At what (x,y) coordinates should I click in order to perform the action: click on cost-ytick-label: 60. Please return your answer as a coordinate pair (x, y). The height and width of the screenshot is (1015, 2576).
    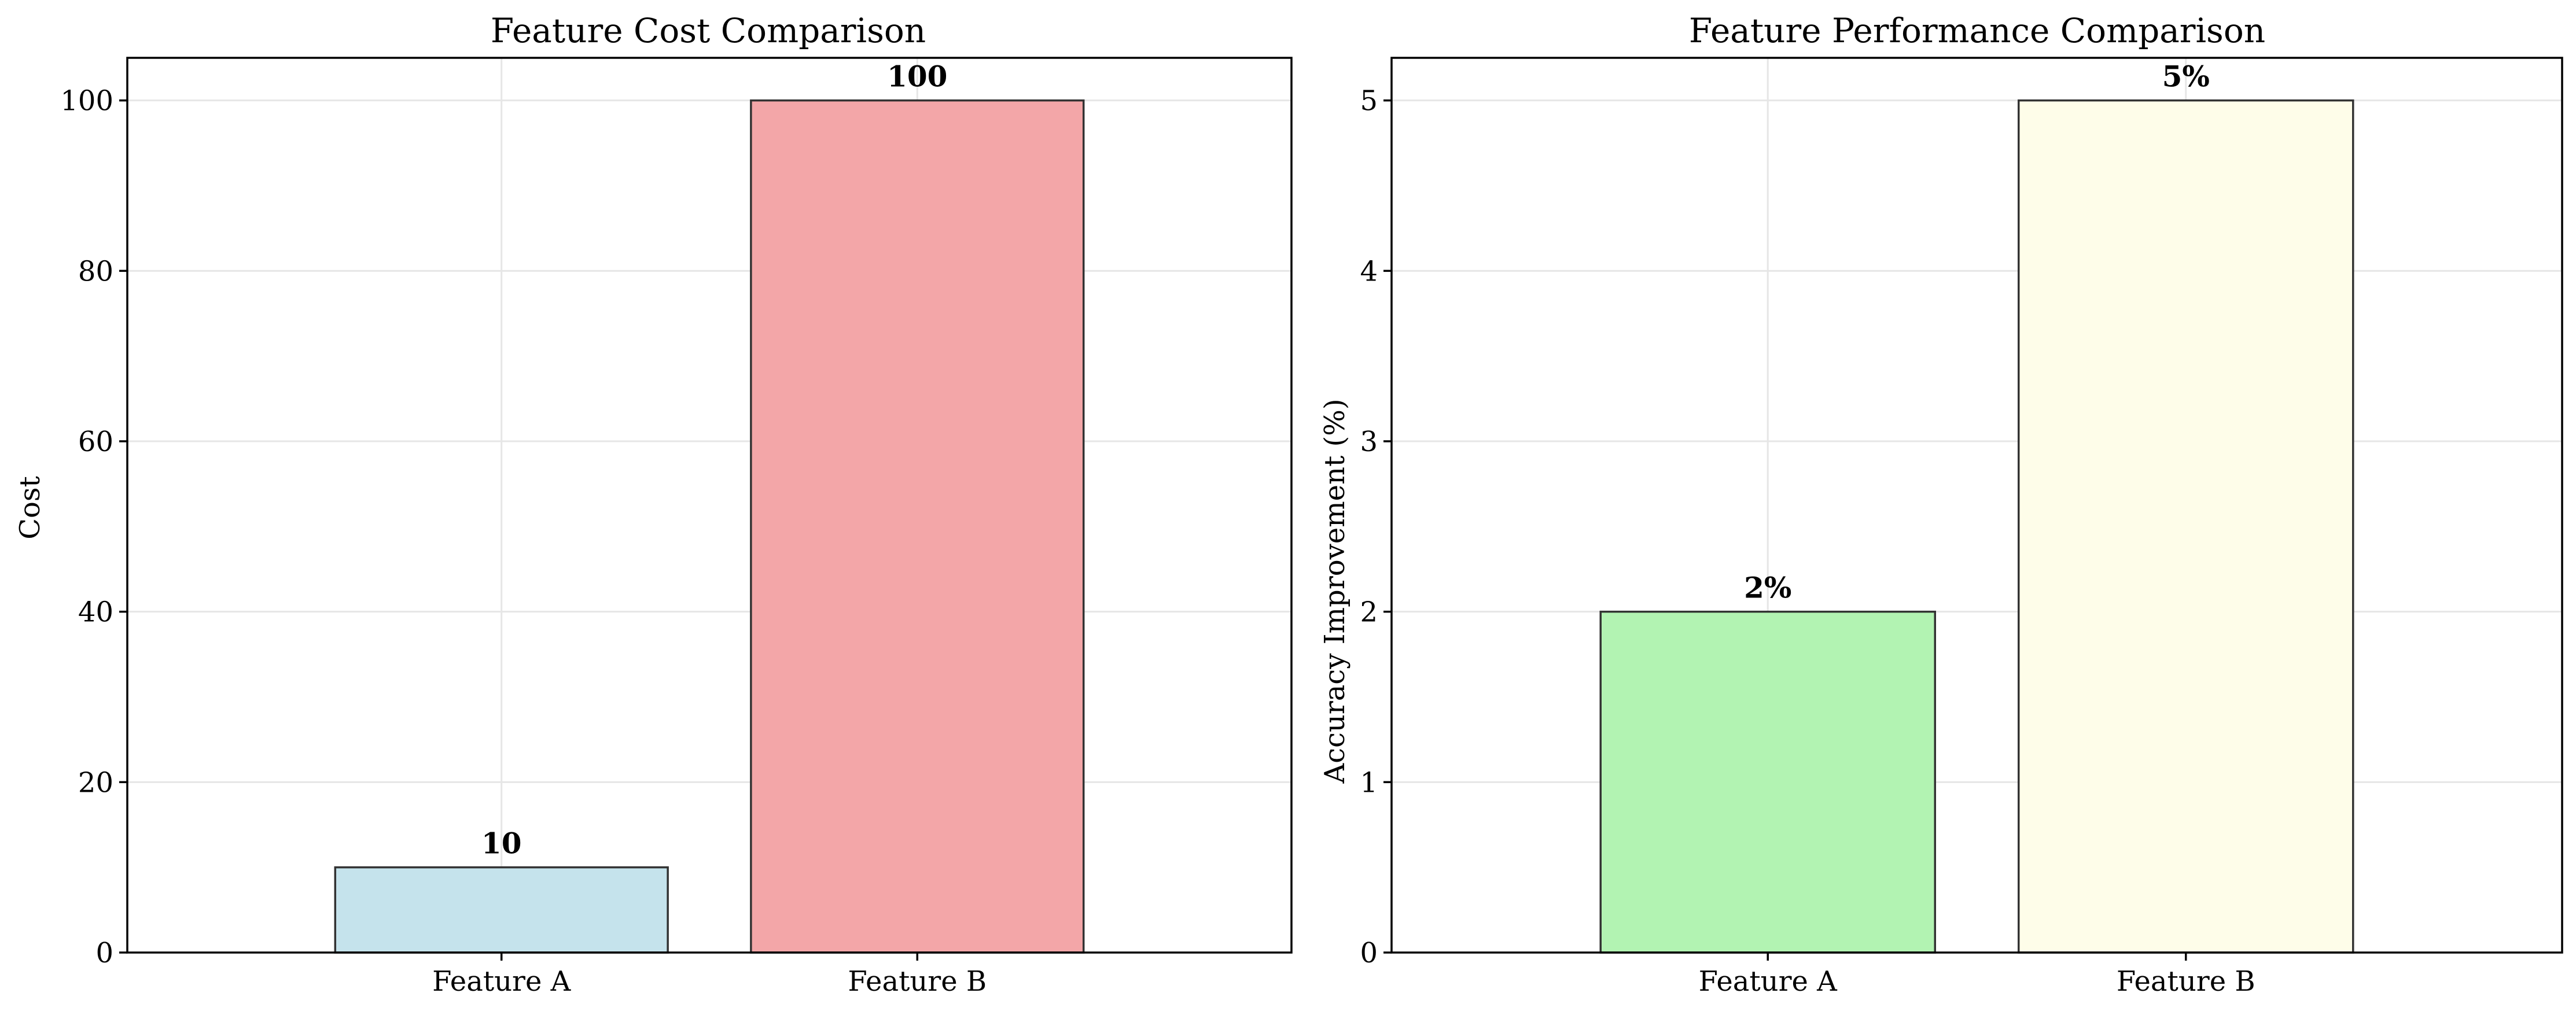
    Looking at the image, I should click on (95, 442).